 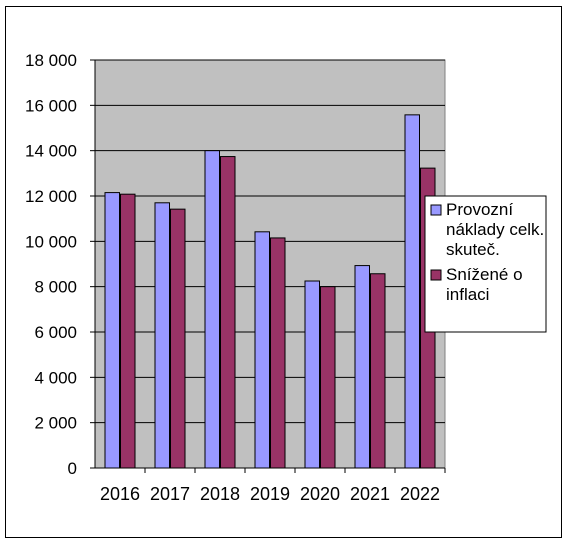 What do you see at coordinates (51, 60) in the screenshot?
I see `y-tick-label: 18 000` at bounding box center [51, 60].